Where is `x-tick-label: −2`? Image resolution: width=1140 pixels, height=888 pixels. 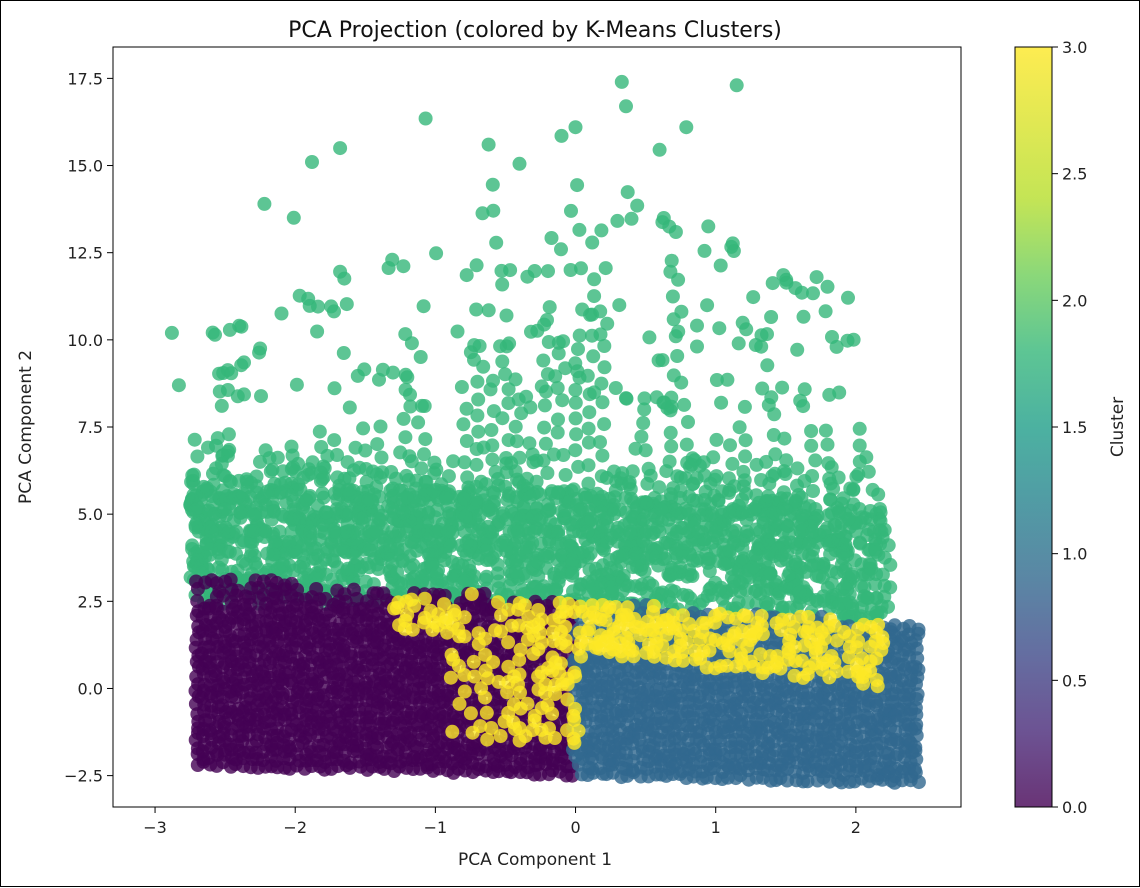 x-tick-label: −2 is located at coordinates (295, 827).